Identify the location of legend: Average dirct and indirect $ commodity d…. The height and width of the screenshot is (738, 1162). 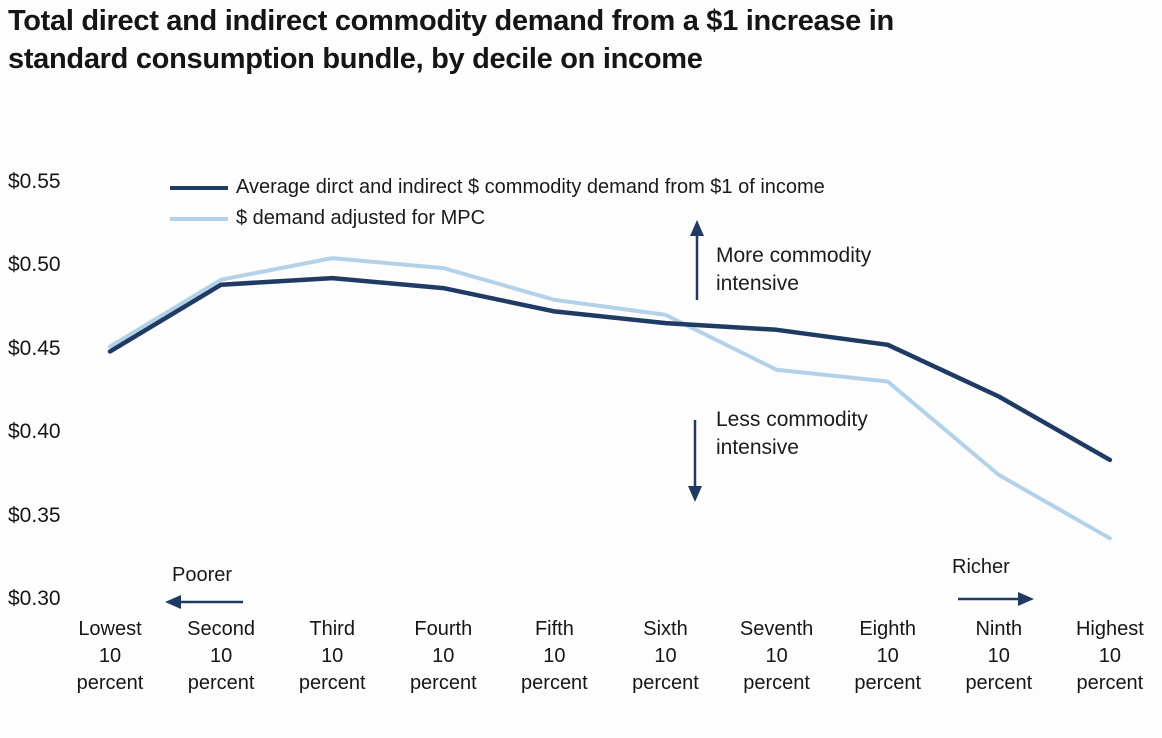
(497, 203).